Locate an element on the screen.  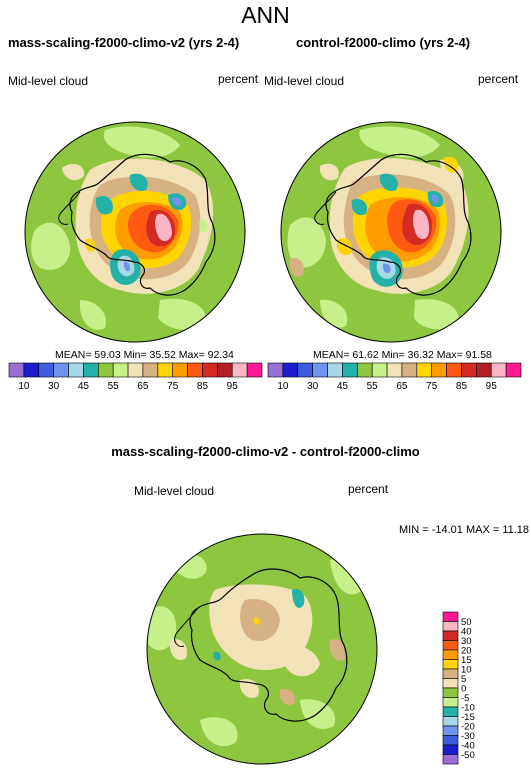
panel2-colorbar-tick-label: 75 is located at coordinates (432, 386).